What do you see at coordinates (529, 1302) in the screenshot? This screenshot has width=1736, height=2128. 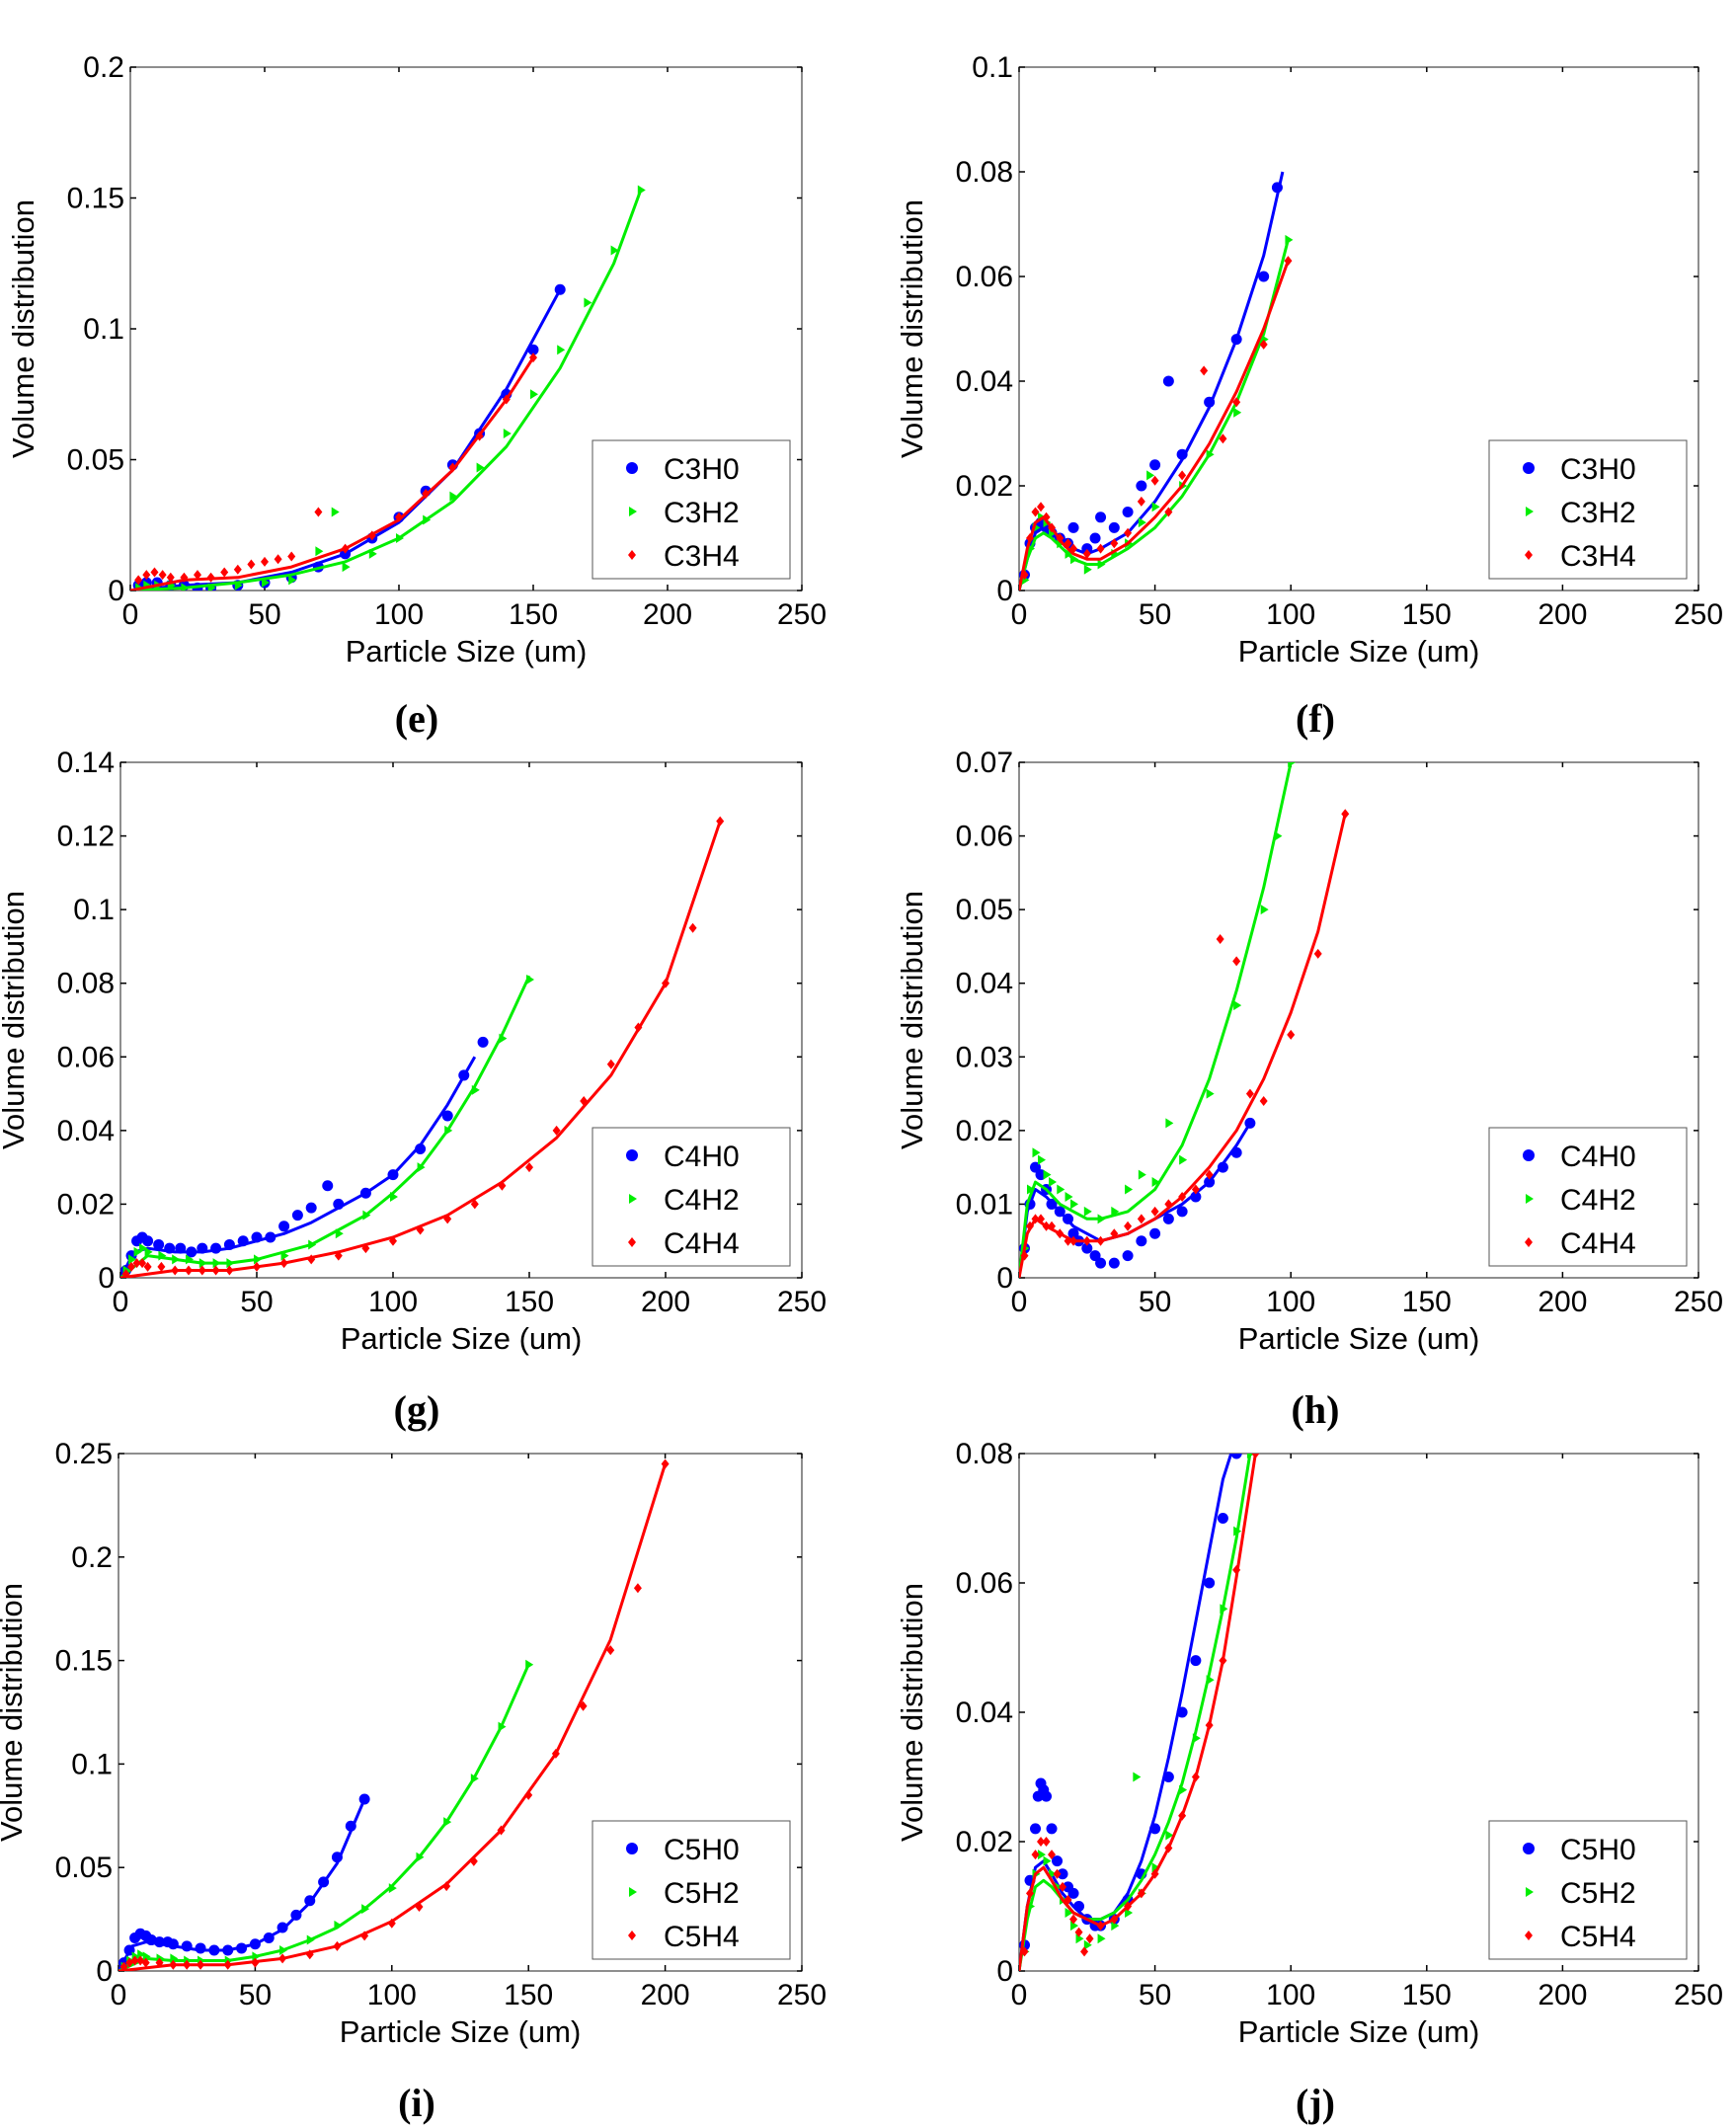 I see `x-tick-label-g: 150` at bounding box center [529, 1302].